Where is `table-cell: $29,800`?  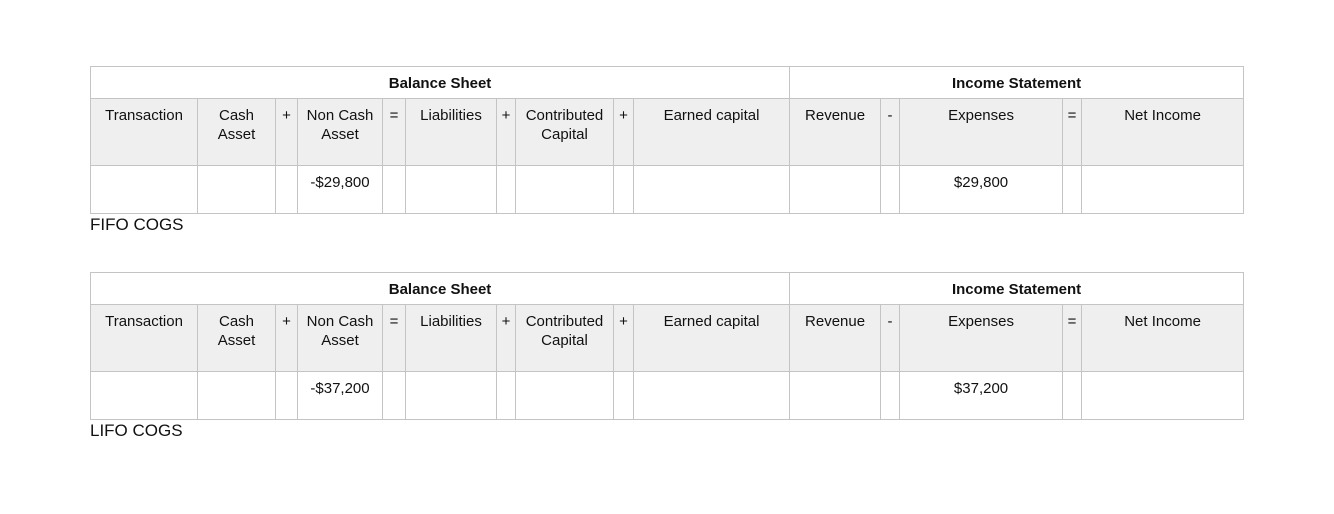
table-cell: $29,800 is located at coordinates (981, 189).